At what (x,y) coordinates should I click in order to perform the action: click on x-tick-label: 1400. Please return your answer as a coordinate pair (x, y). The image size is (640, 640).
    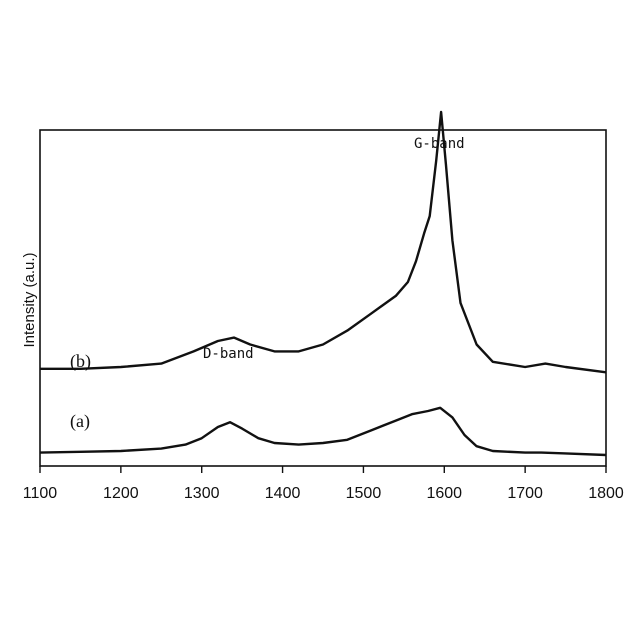
    Looking at the image, I should click on (283, 493).